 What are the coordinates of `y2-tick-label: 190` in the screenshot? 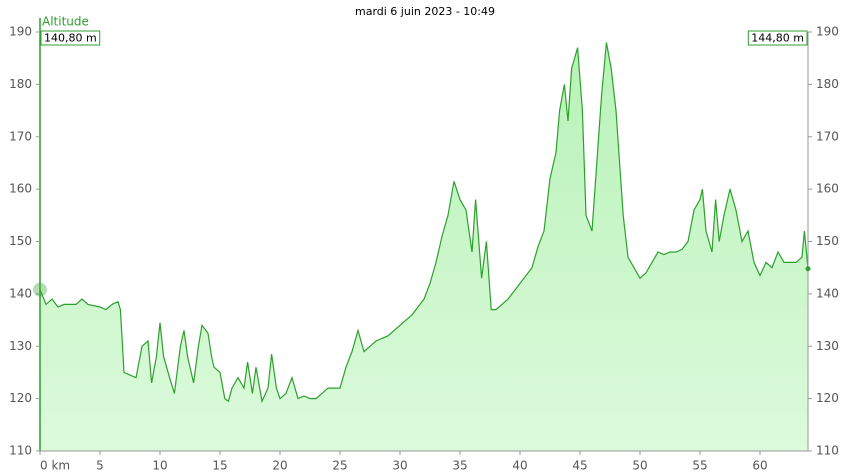 It's located at (827, 32).